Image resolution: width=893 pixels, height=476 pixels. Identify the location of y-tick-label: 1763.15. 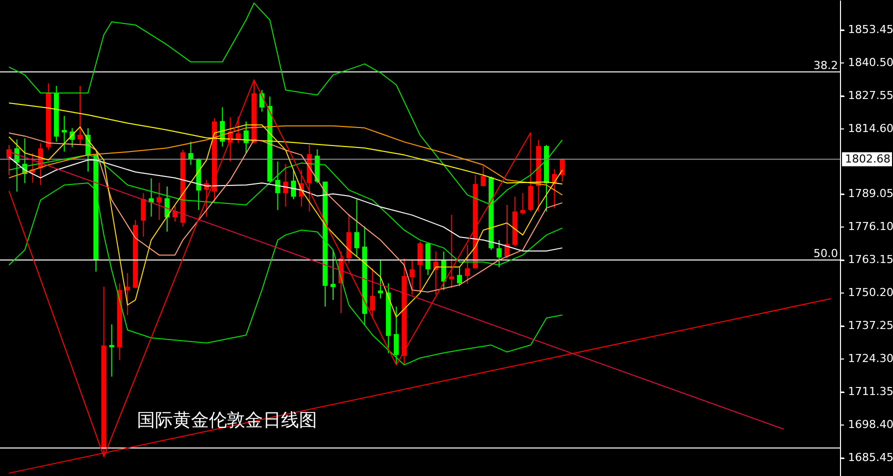
(870, 259).